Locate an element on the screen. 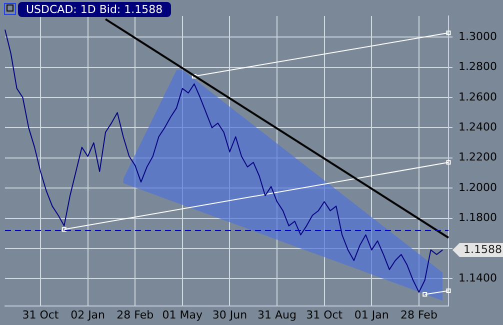 Image resolution: width=503 pixels, height=325 pixels. y-tick-label: 1.1800 is located at coordinates (478, 217).